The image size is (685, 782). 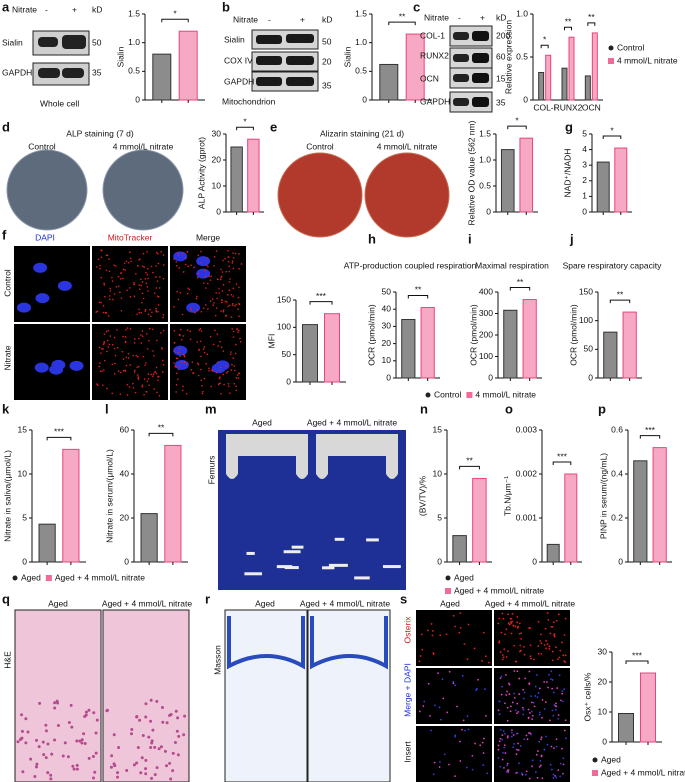 I want to click on y-tick-label: 200, so click(x=486, y=334).